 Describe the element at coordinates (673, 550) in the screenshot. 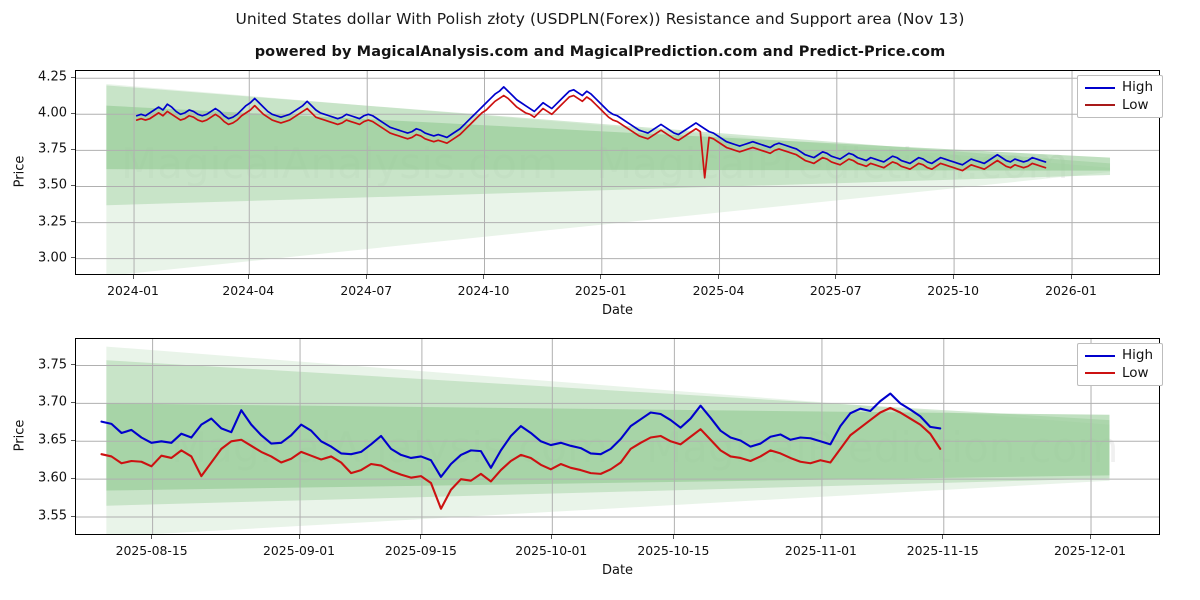

I see `x-tick-label: 2025-10-15` at that location.